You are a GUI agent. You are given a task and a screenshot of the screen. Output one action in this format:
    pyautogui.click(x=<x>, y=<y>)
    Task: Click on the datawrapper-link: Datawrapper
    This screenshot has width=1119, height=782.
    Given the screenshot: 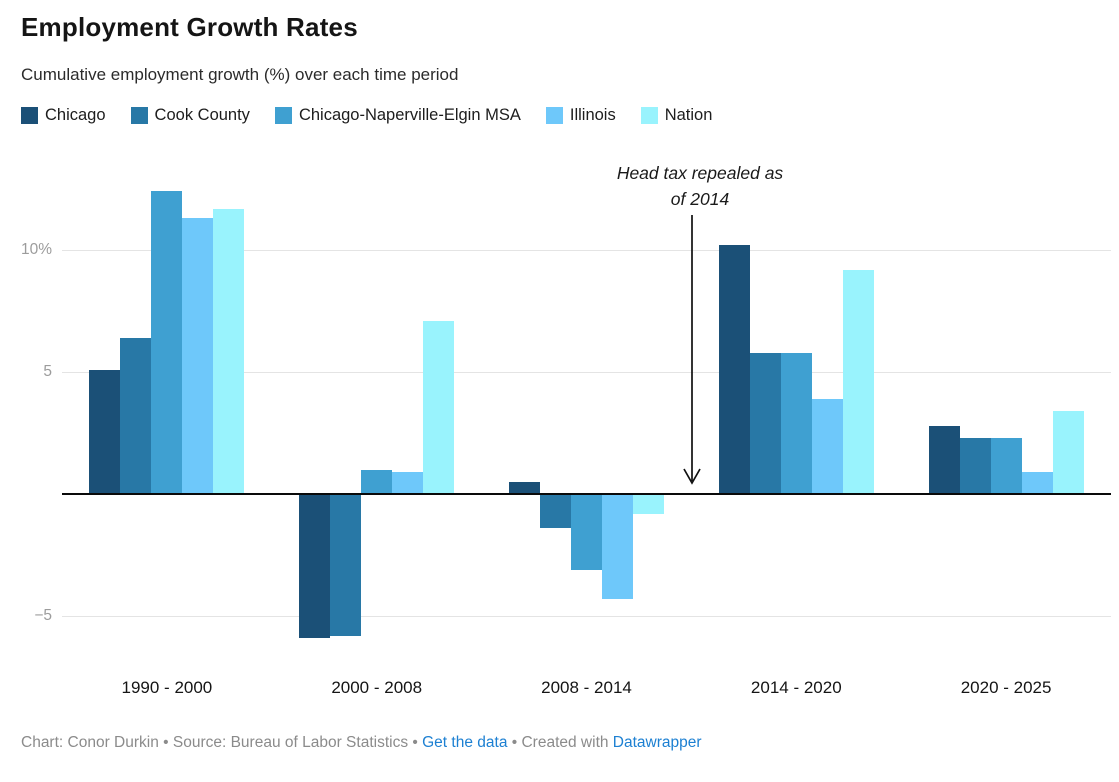 What is the action you would take?
    pyautogui.click(x=657, y=742)
    